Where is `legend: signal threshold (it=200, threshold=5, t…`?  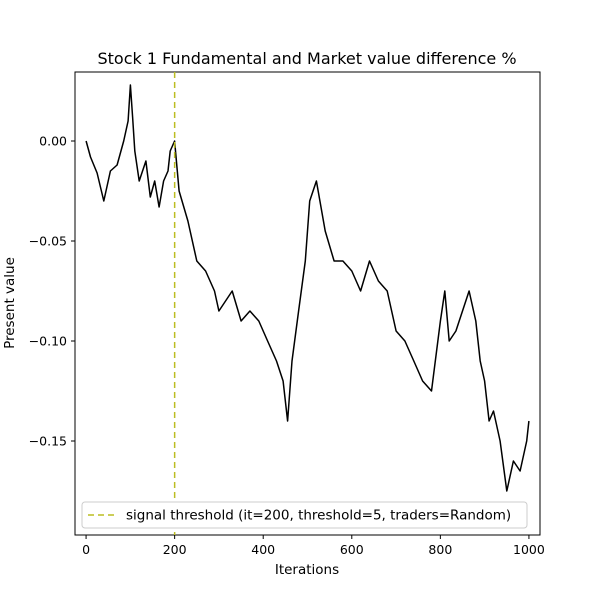
legend: signal threshold (it=200, threshold=5, t… is located at coordinates (304, 515).